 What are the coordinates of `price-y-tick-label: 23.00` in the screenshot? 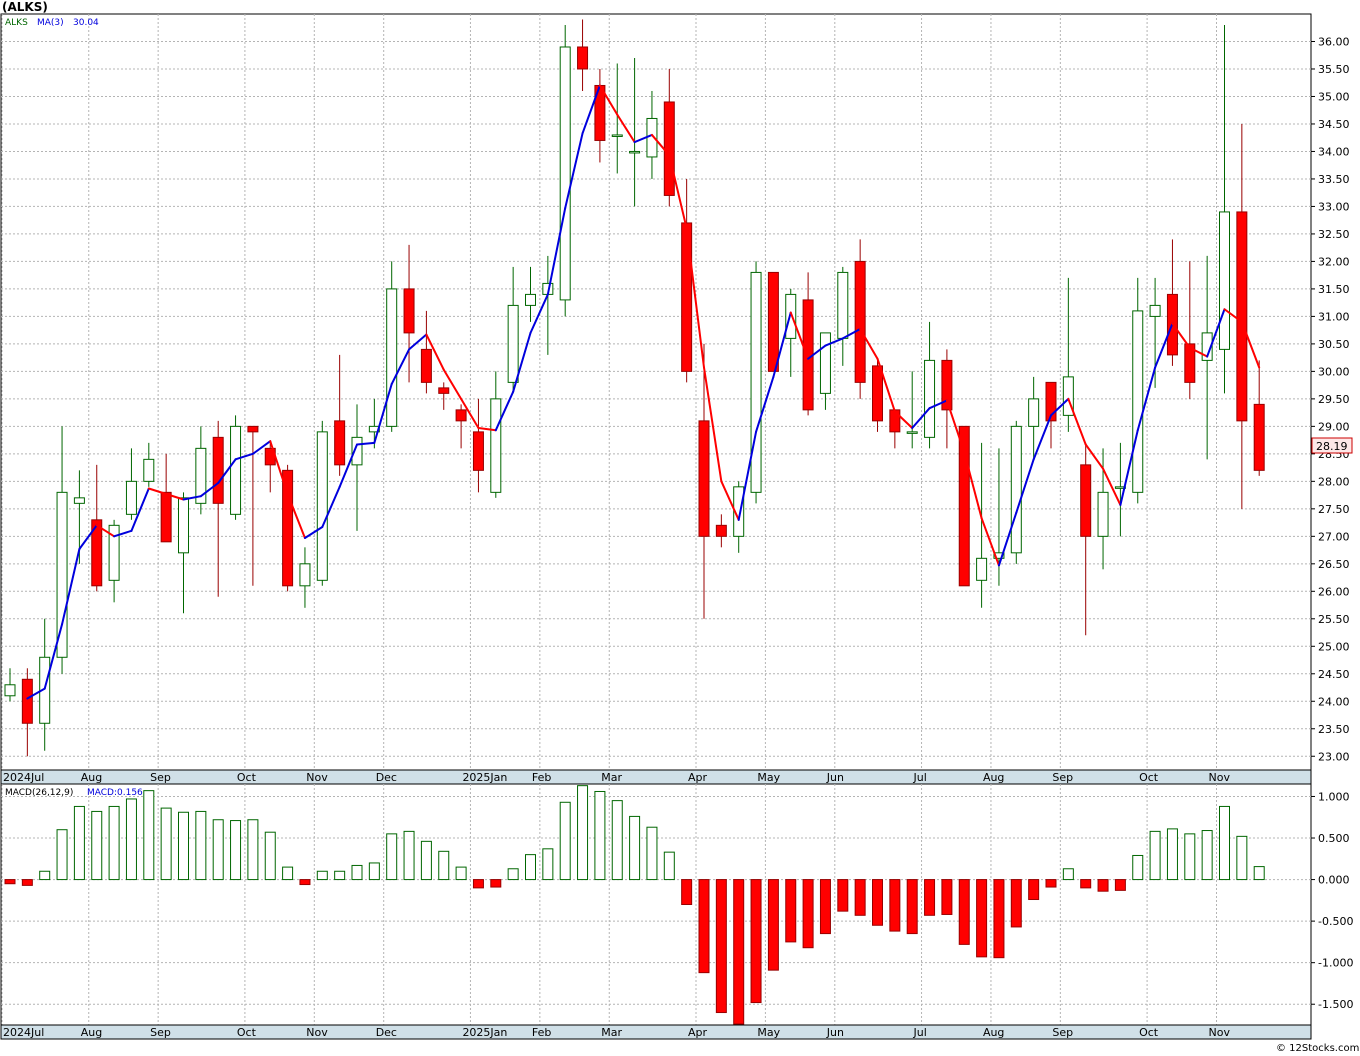 It's located at (1334, 756).